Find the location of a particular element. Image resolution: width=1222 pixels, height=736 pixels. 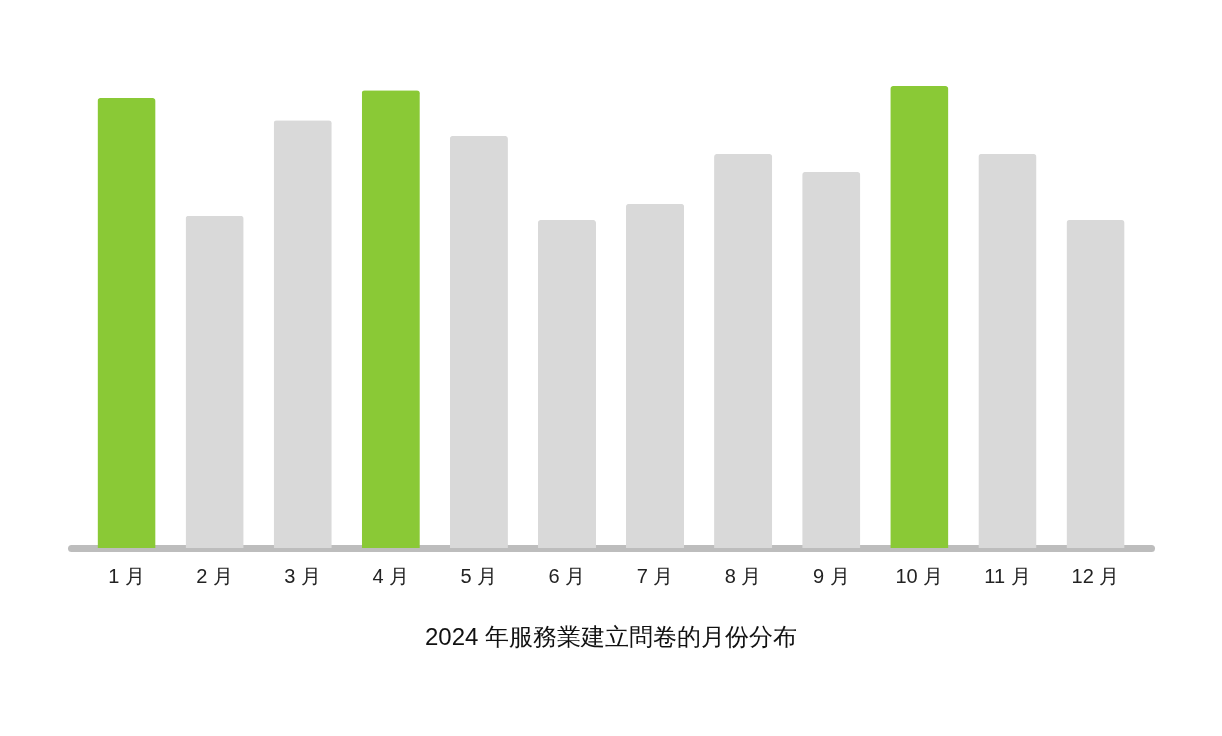

x-tick-label: 8 月 is located at coordinates (743, 575).